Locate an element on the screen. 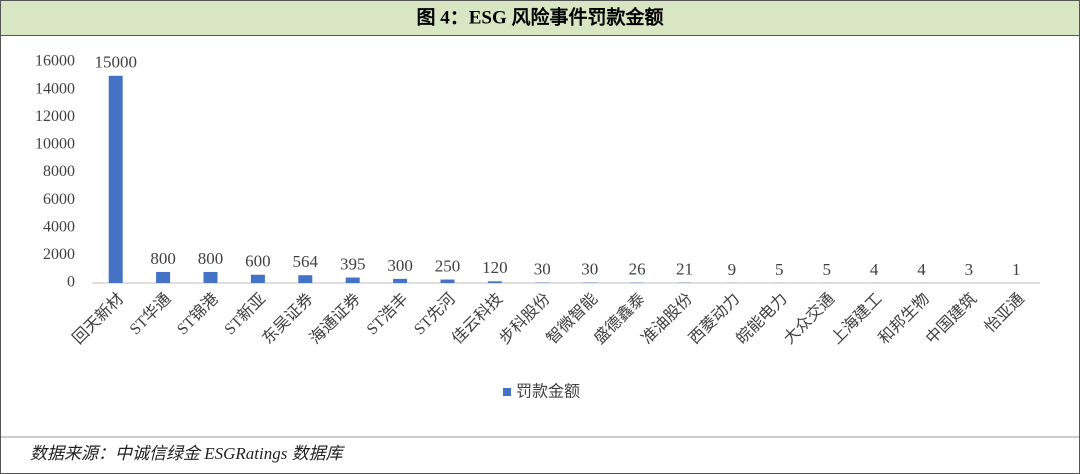  data-label: 15000 is located at coordinates (115, 62).